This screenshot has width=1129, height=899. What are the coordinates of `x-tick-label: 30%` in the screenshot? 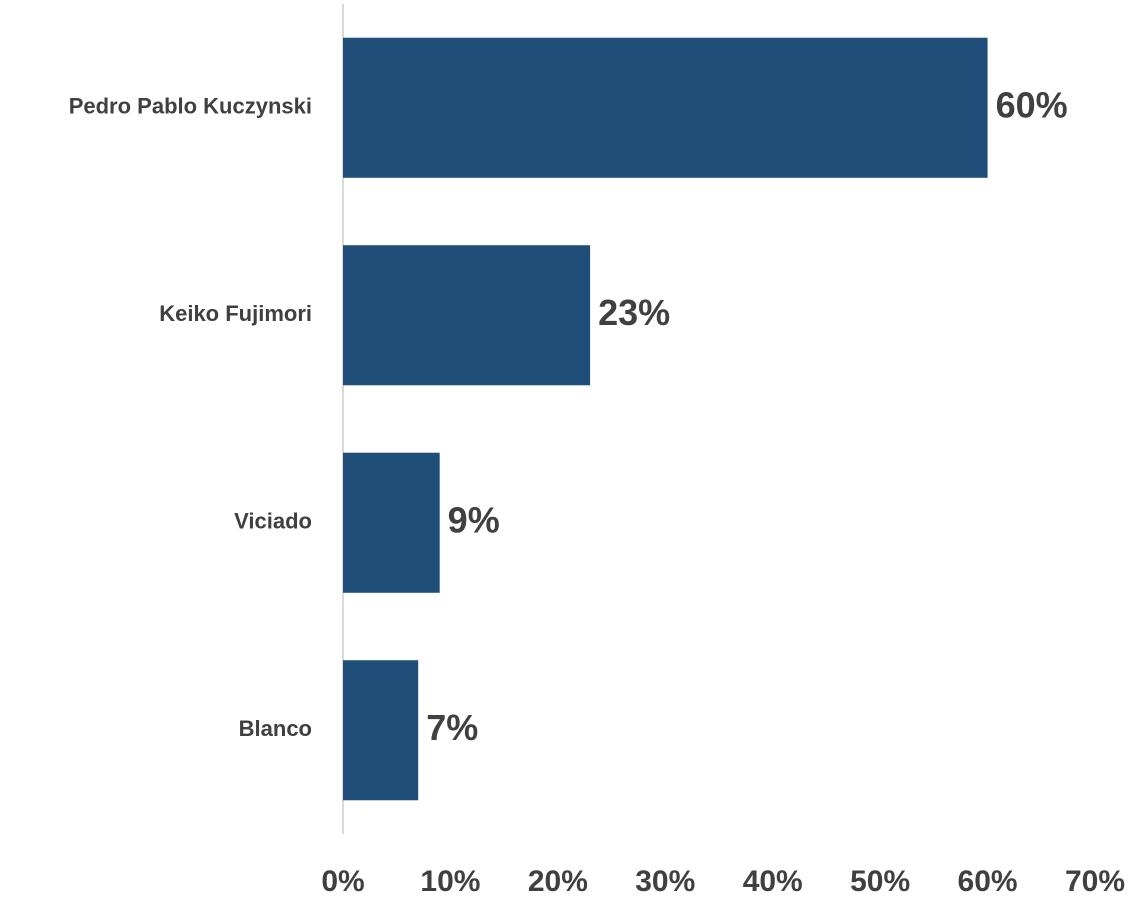 It's located at (665, 881).